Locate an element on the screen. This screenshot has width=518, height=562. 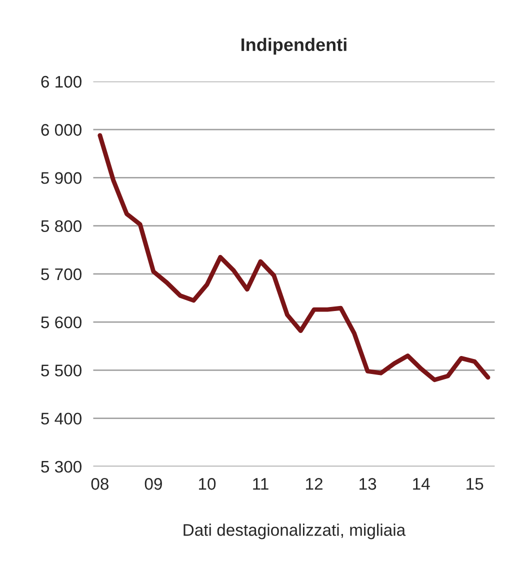
y-tick-label: 6 000 is located at coordinates (61, 130).